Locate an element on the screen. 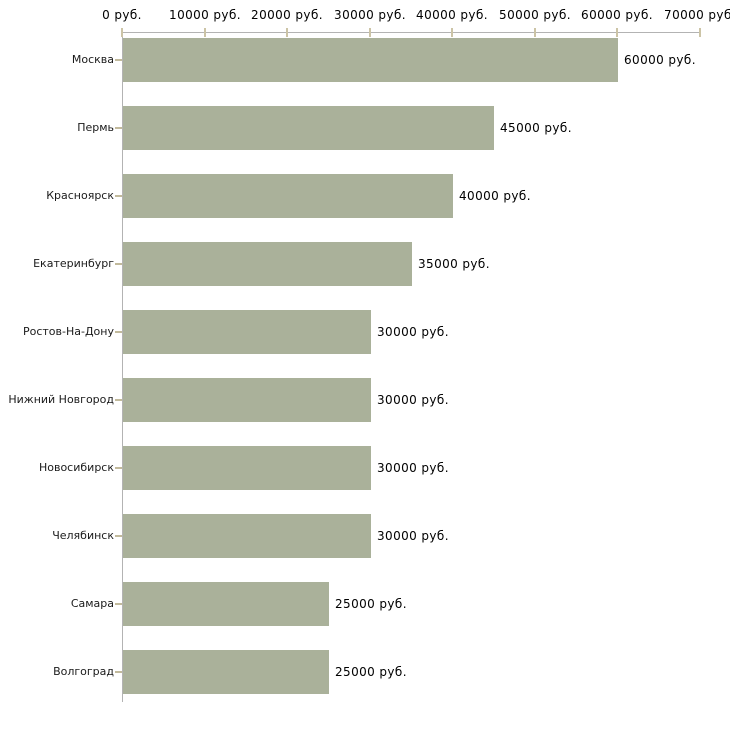  x-axis-line is located at coordinates (411, 32).